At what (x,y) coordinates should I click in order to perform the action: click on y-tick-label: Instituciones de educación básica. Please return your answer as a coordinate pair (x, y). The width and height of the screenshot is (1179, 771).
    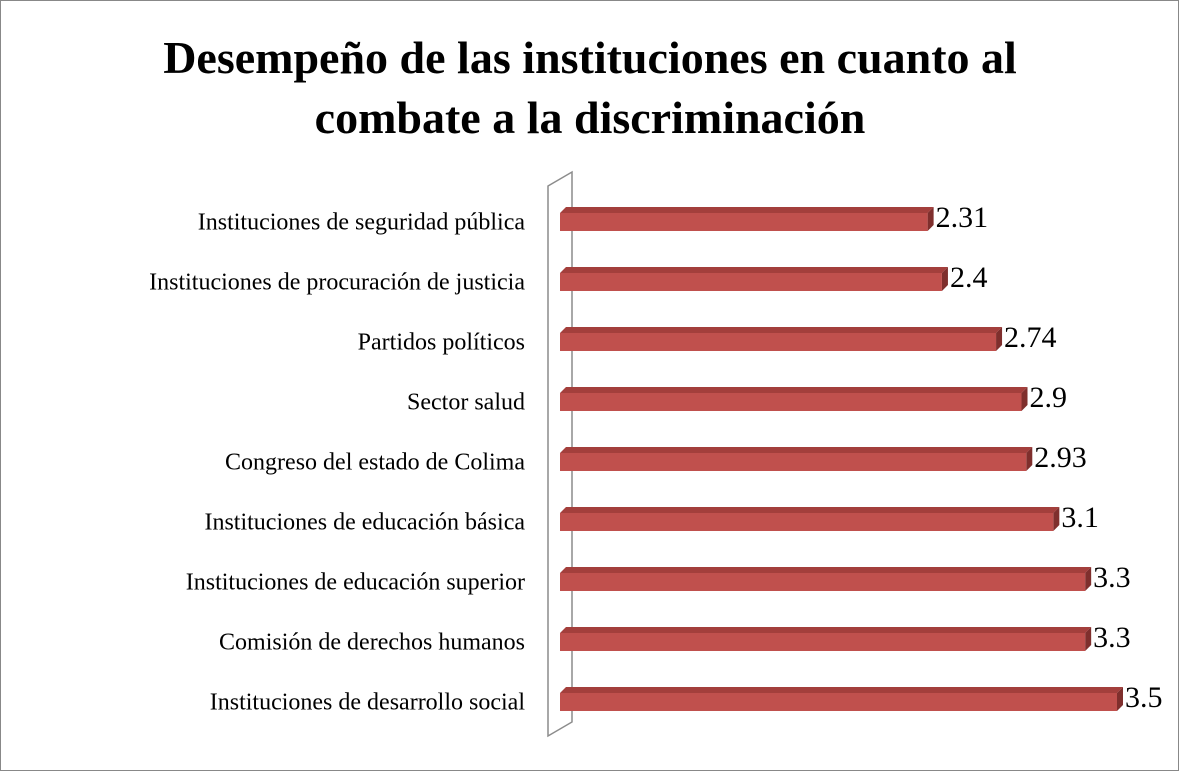
    Looking at the image, I should click on (364, 523).